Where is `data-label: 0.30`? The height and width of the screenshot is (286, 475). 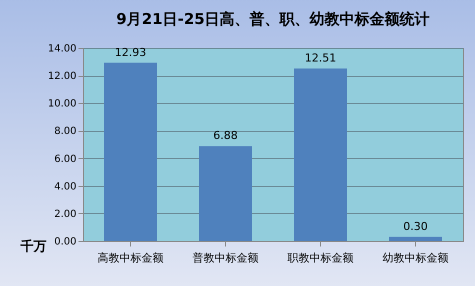 data-label: 0.30 is located at coordinates (415, 226).